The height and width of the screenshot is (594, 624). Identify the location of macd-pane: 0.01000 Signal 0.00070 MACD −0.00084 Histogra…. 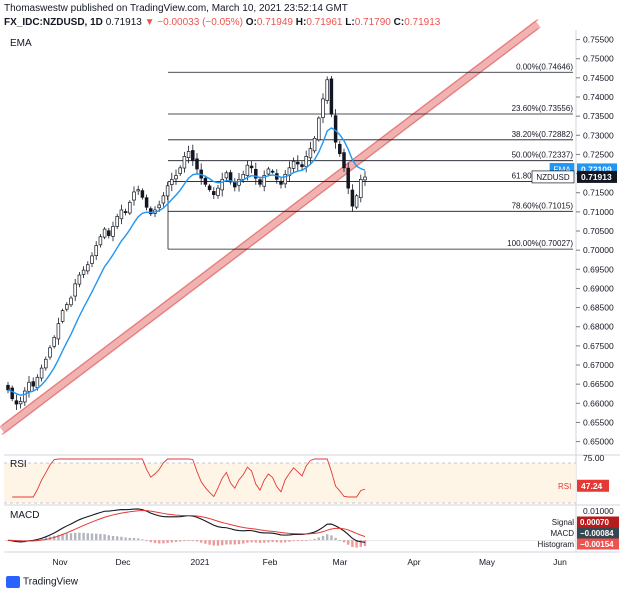
(311, 528).